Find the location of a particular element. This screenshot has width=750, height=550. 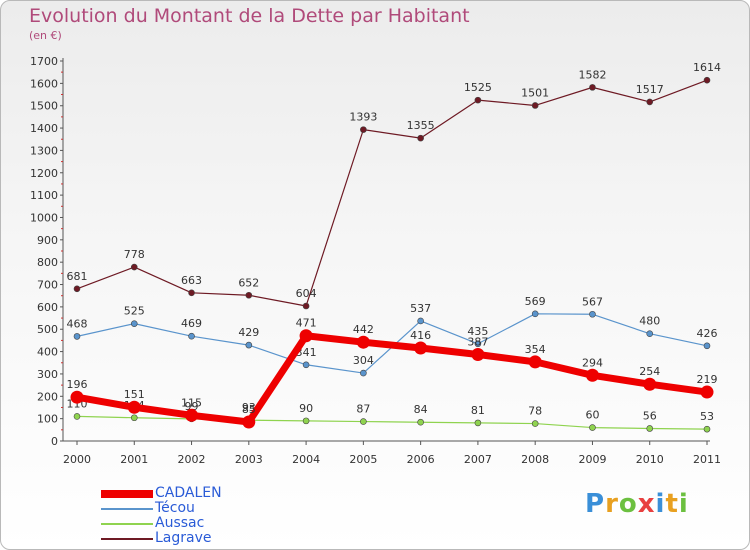

data-label-técou: 435 is located at coordinates (477, 331).